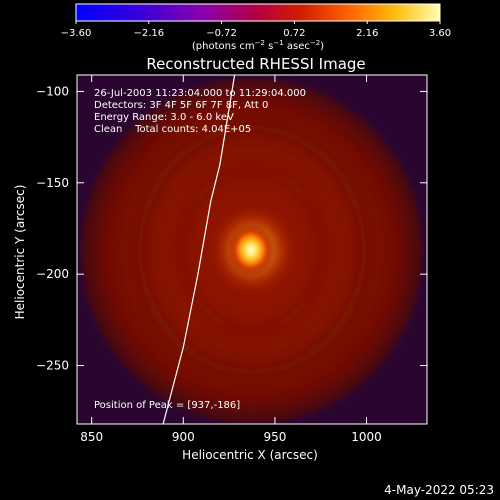  I want to click on annotation-time-range: 26-Jul-2003 11:23:04.000 to 11:29:04.000, so click(200, 93).